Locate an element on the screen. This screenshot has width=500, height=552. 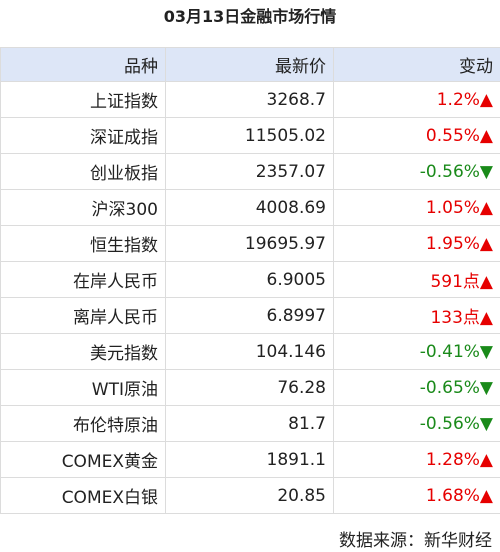
change-cell: 1.05%▲ is located at coordinates (416, 207).